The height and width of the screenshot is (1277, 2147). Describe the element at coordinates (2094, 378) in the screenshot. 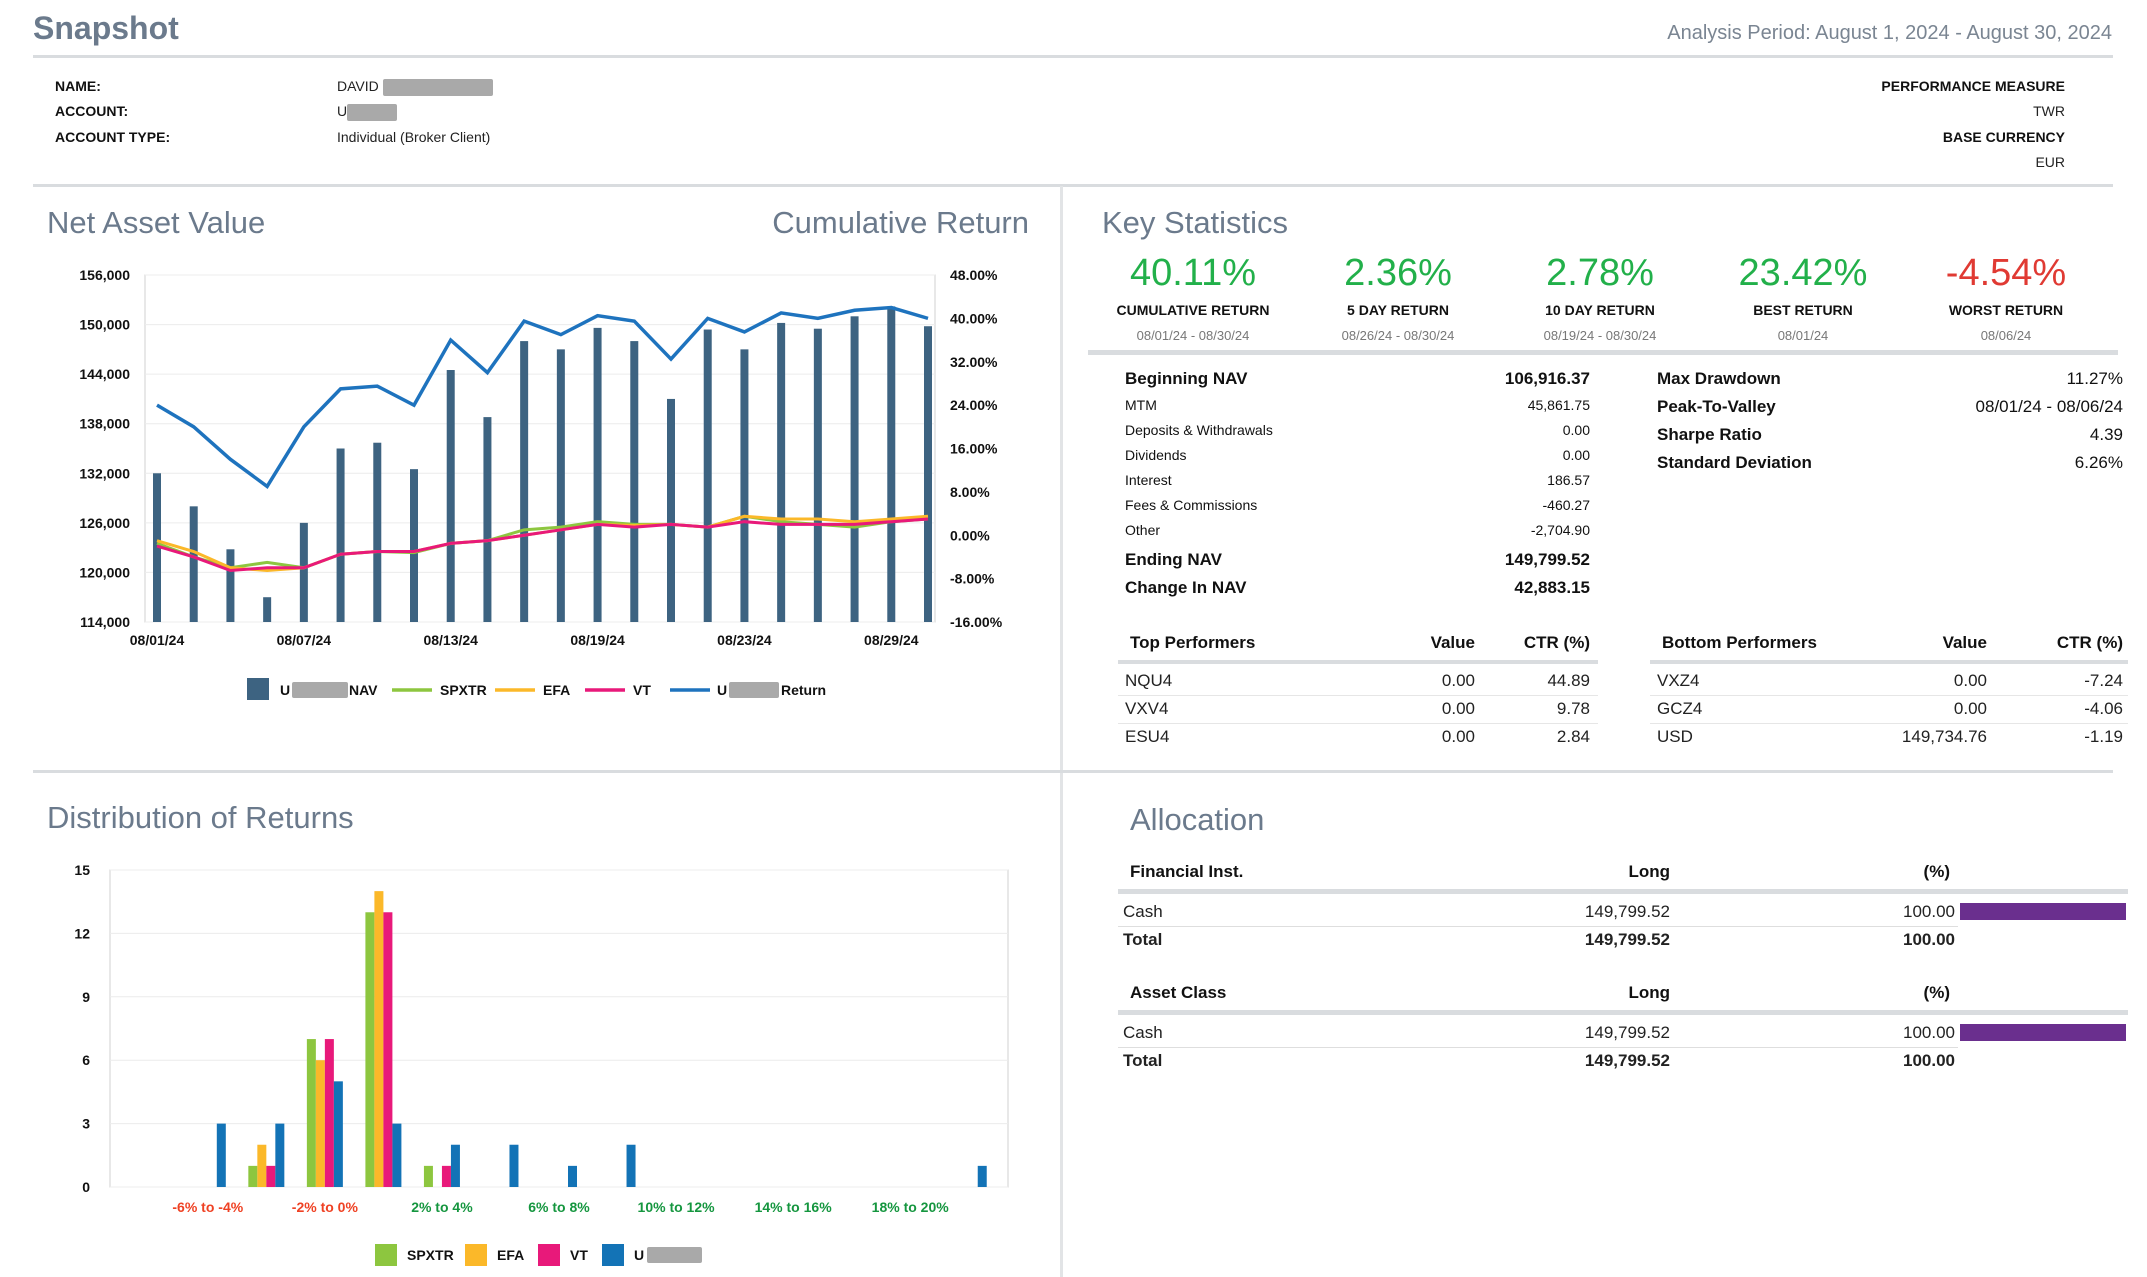

I see `risk-row-value: 11.27%` at that location.